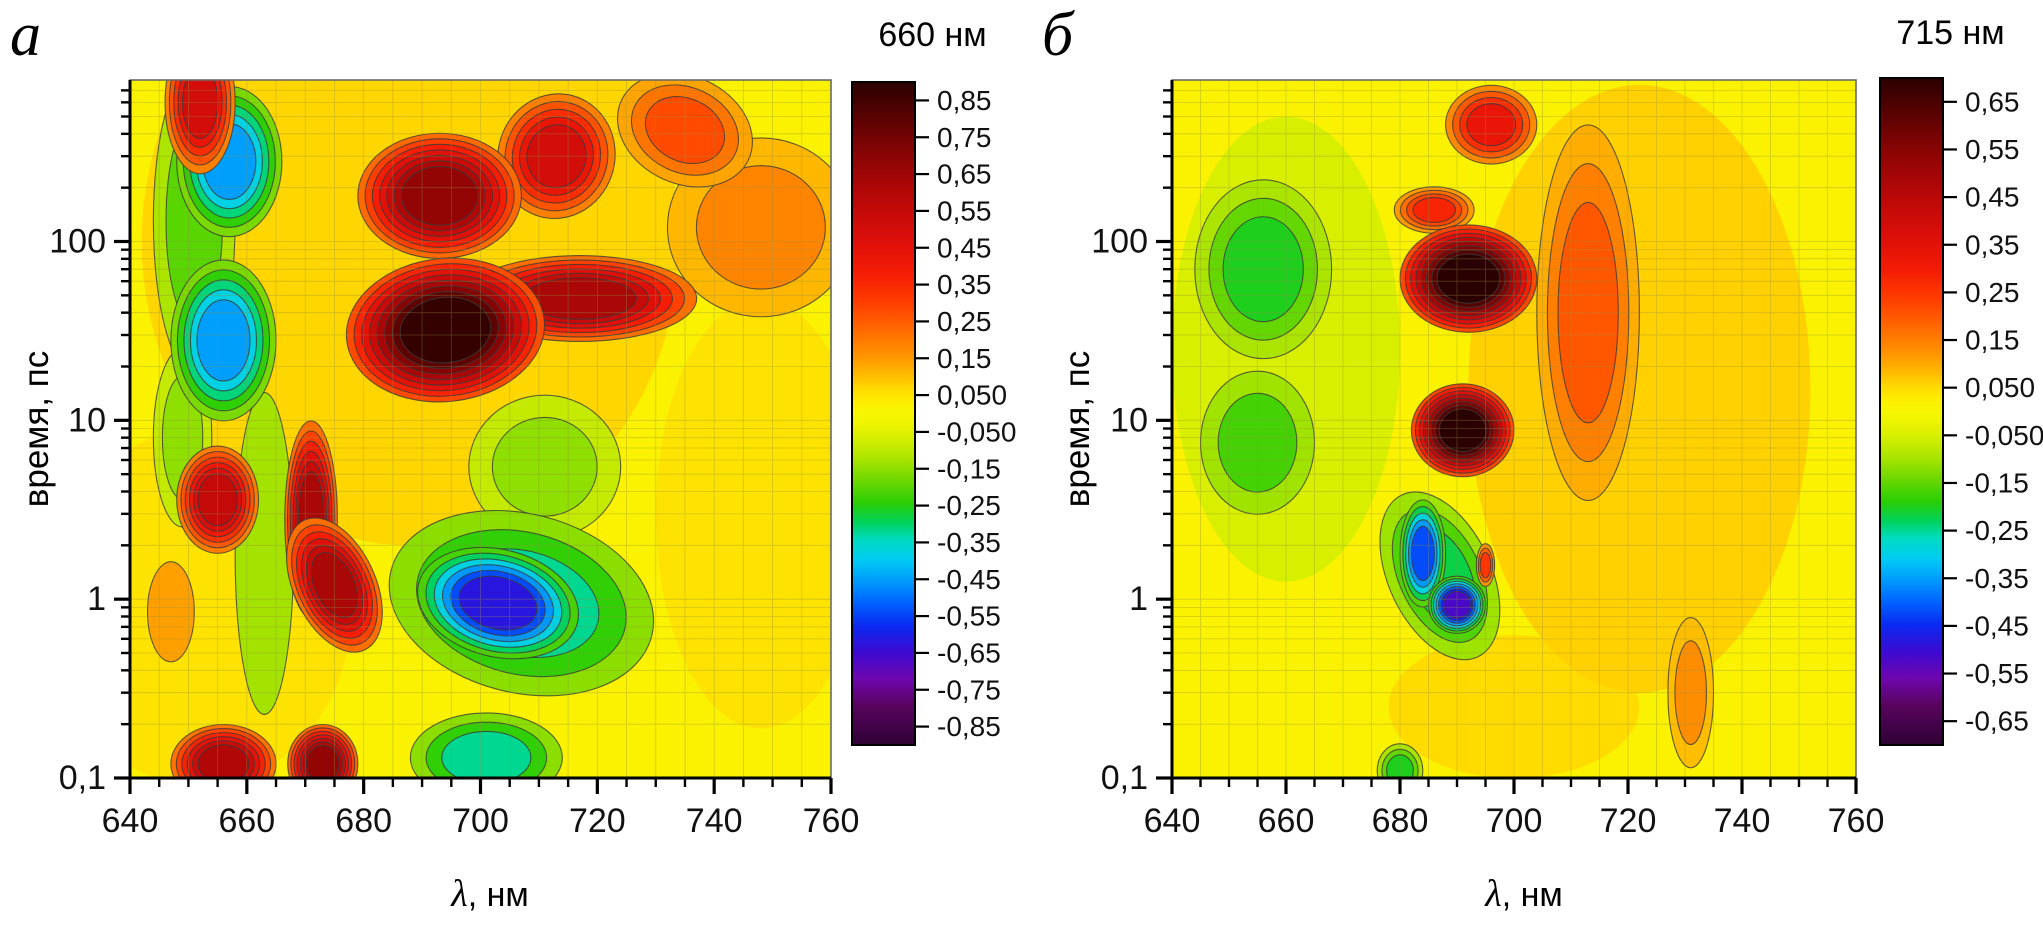 The image size is (2043, 937). Describe the element at coordinates (1058, 35) in the screenshot. I see `panel-b-label: б` at that location.